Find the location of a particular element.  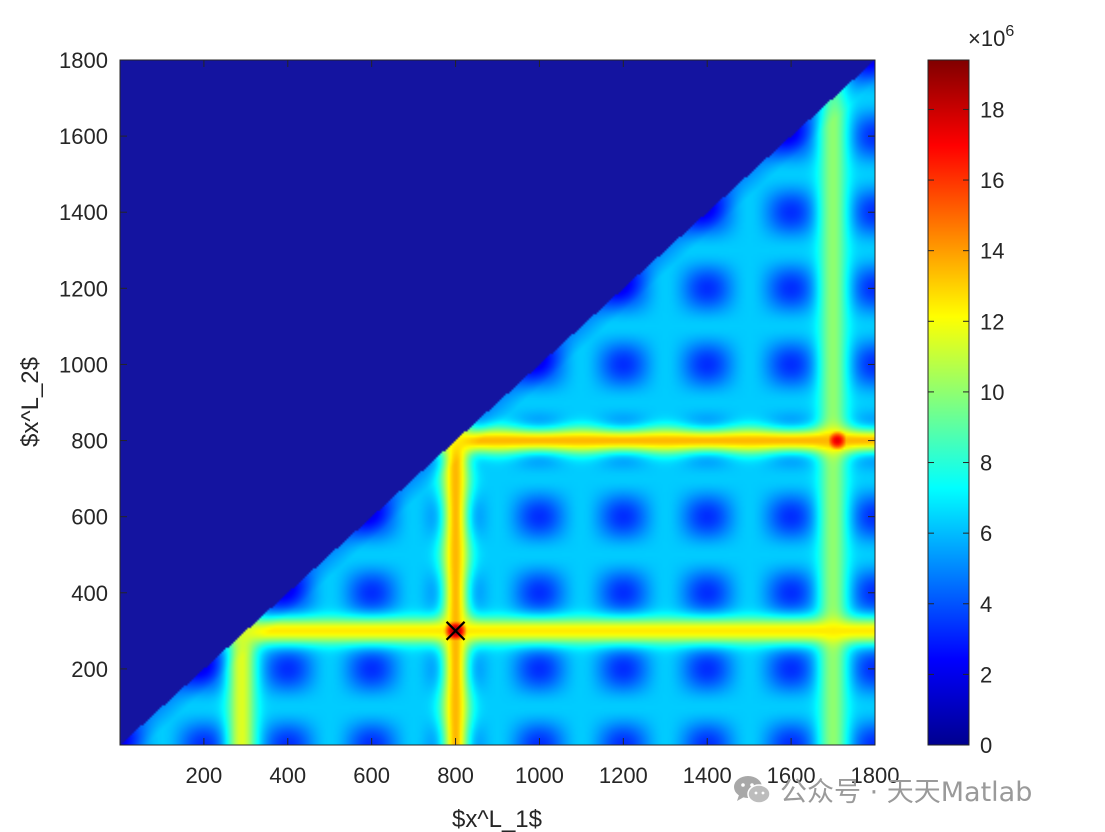

colorbar-tick-label: 12 is located at coordinates (992, 321).